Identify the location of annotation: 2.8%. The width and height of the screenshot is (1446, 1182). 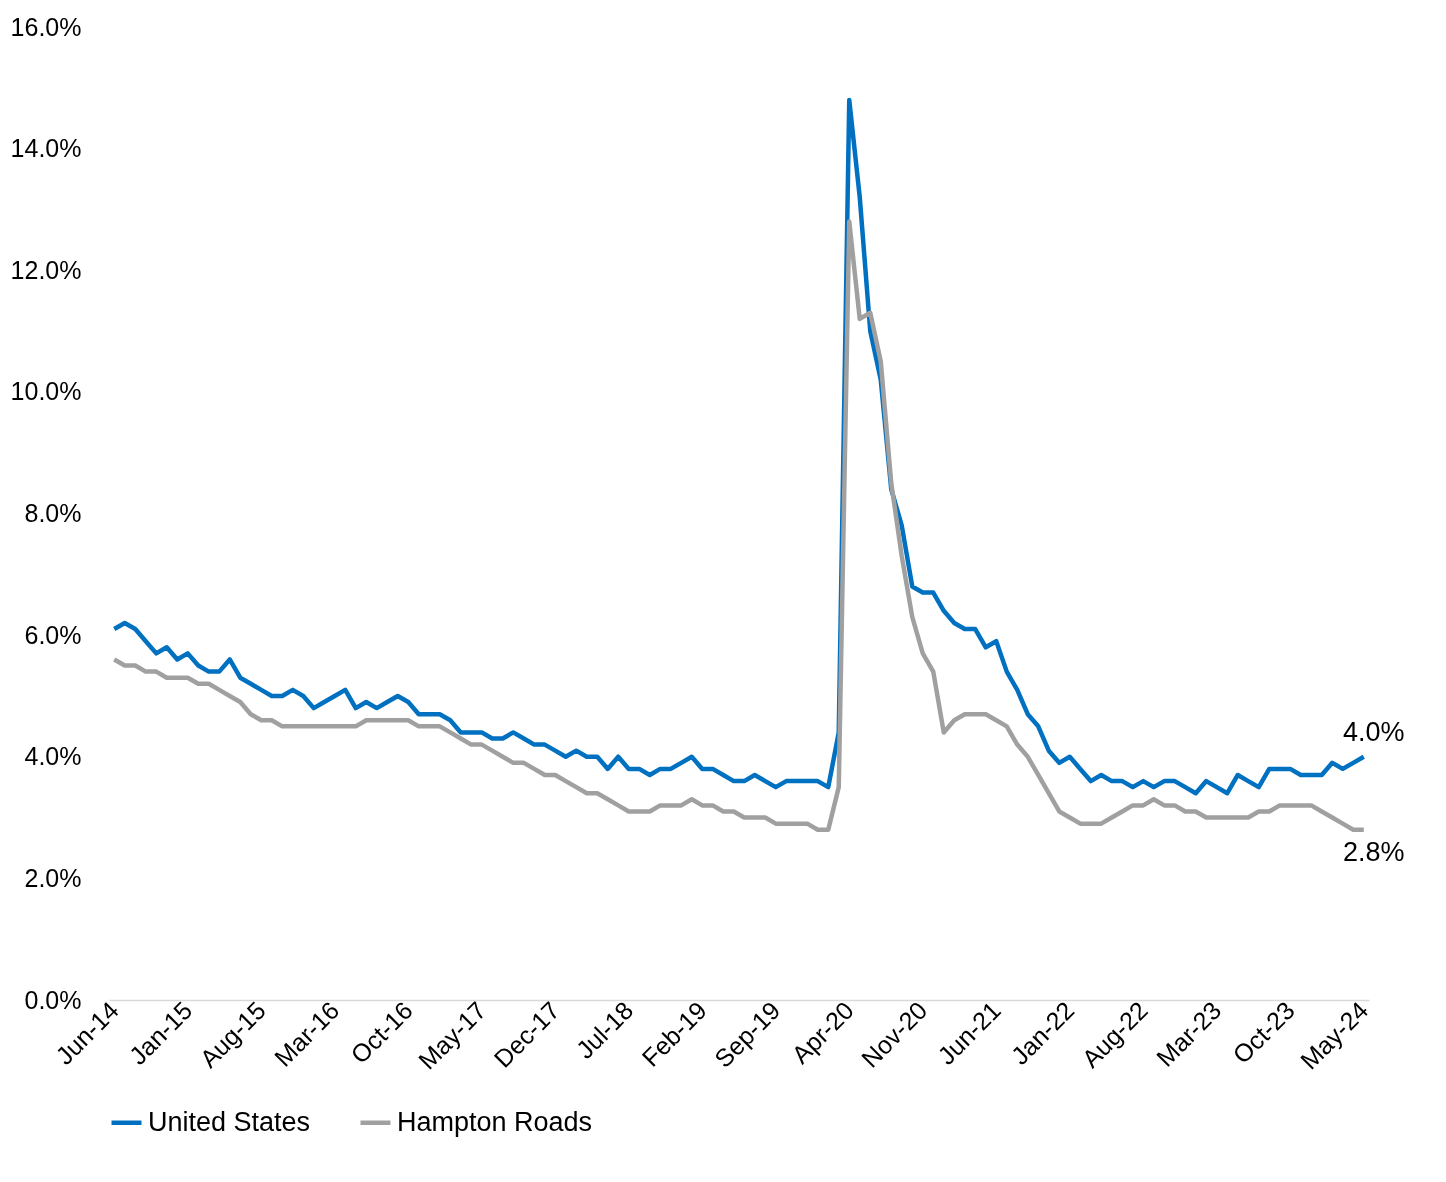
(1373, 851).